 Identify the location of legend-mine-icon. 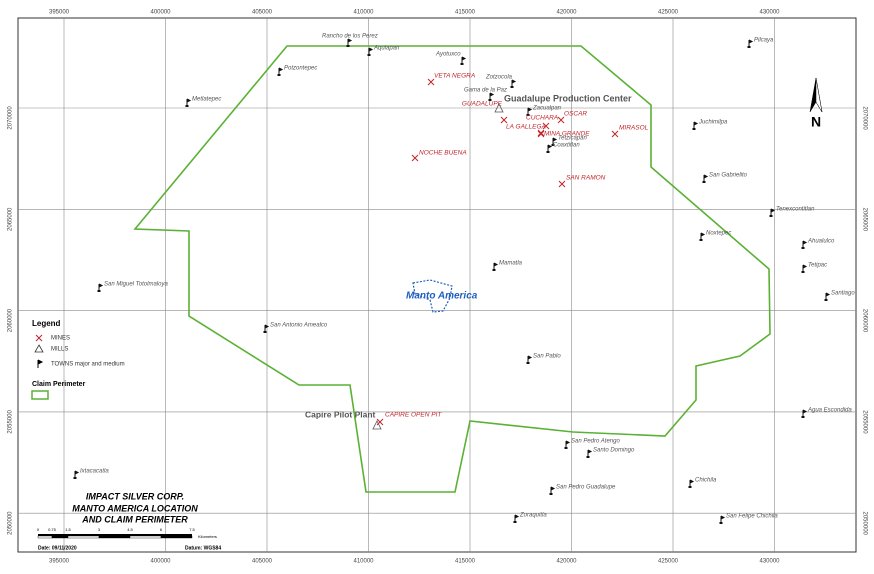
(39, 338).